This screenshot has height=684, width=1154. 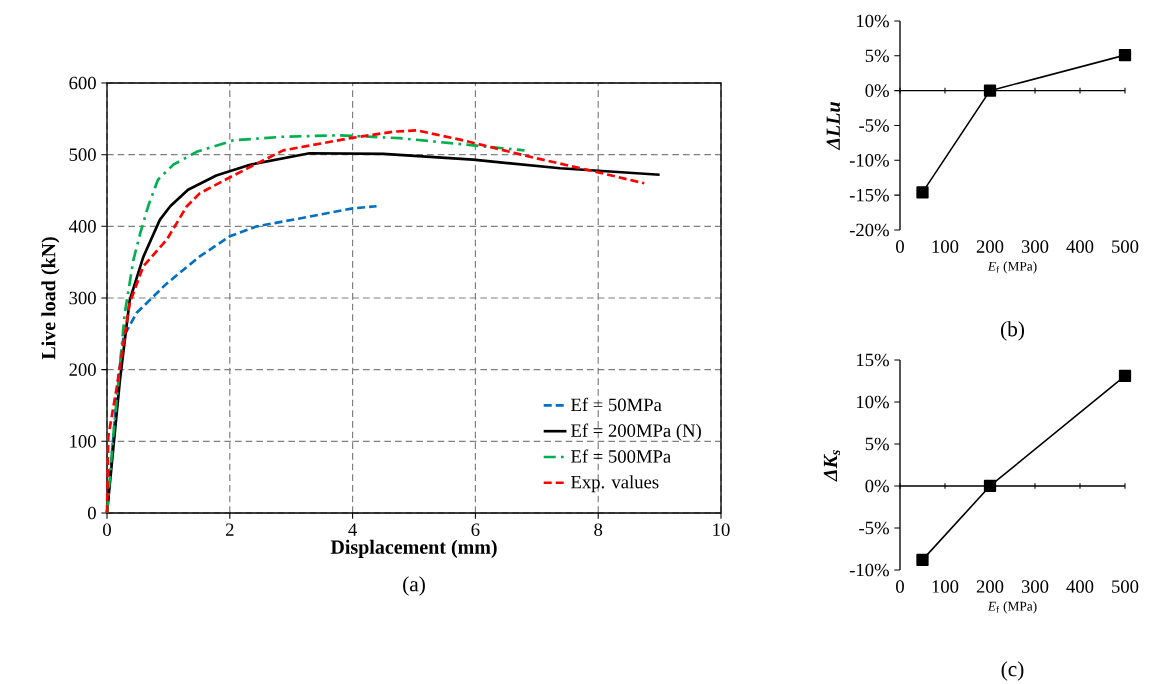 I want to click on y-tick-label: 0, so click(x=91, y=513).